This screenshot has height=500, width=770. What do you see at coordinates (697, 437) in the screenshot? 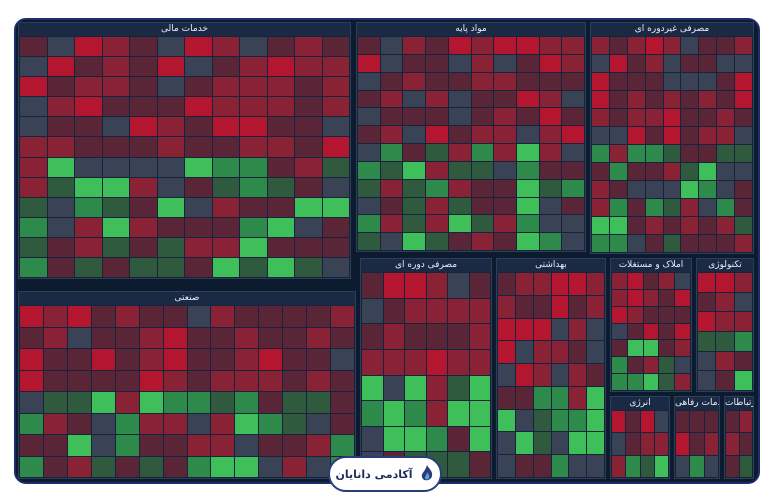
I see `sector-utilities: خدمات رفاهی` at bounding box center [697, 437].